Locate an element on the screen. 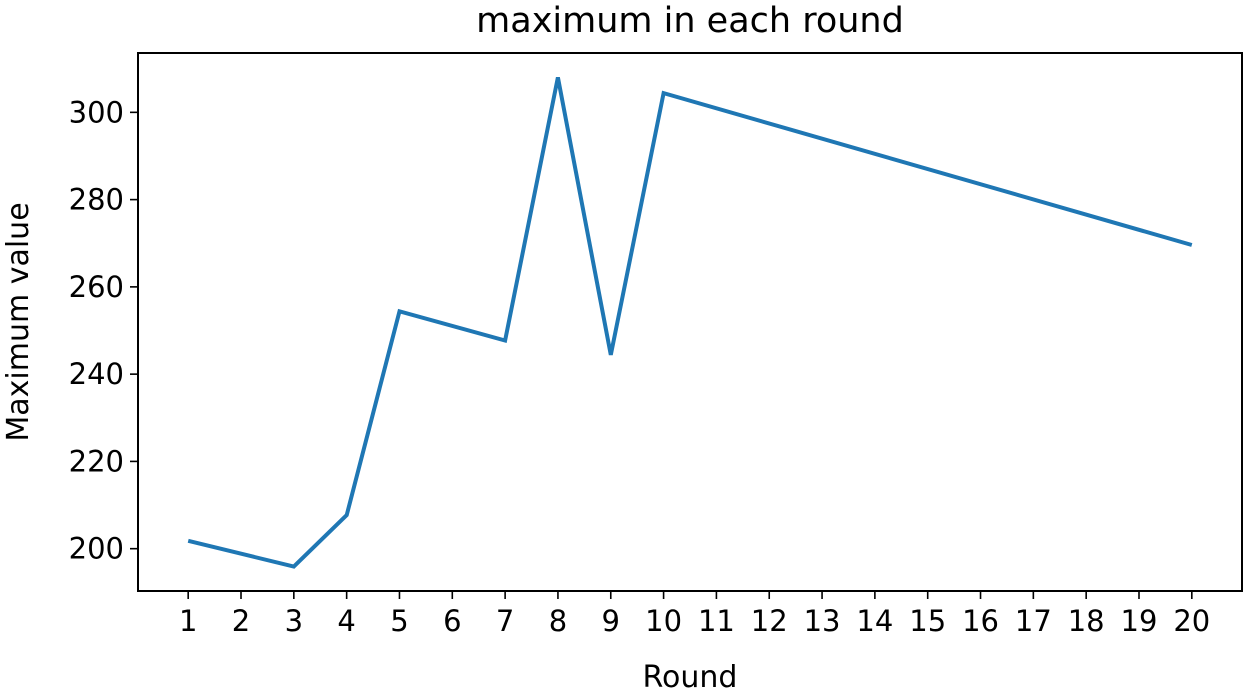 The height and width of the screenshot is (698, 1250). y-tick-label: 240 is located at coordinates (96, 374).